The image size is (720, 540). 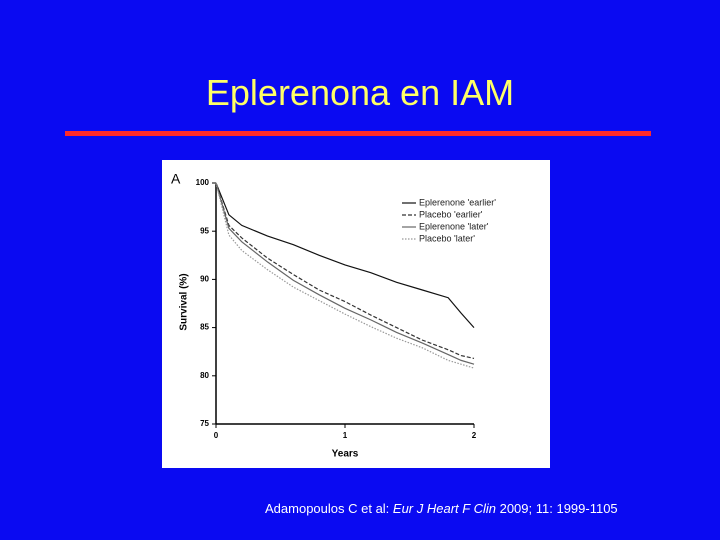 I want to click on legend-label: Eplerenone 'later', so click(x=454, y=226).